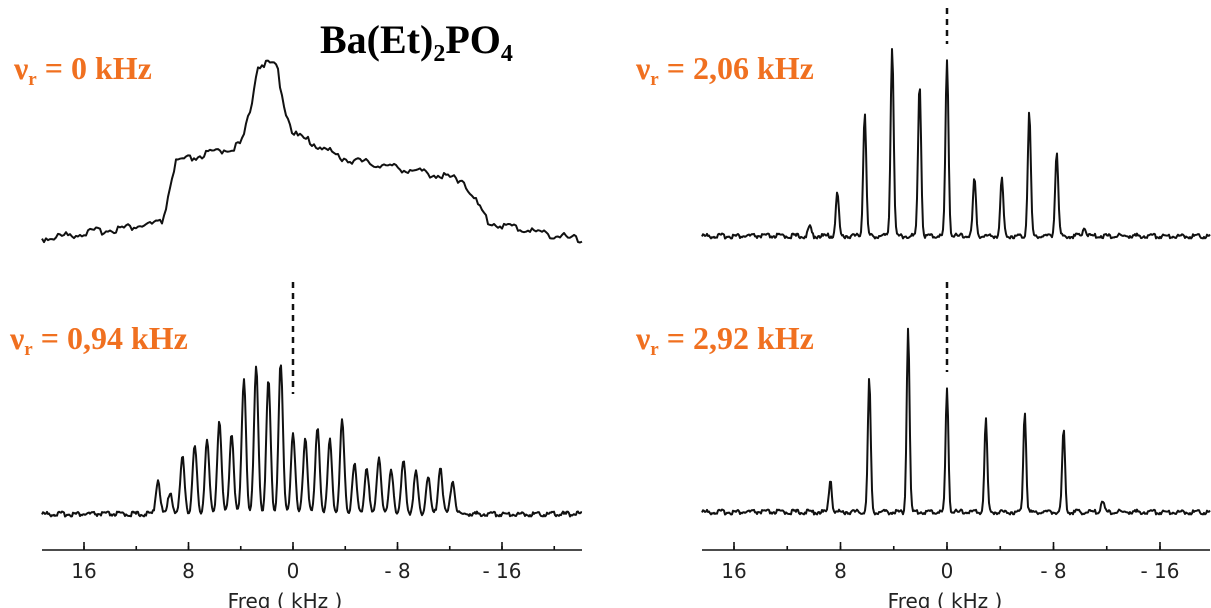 This screenshot has width=1211, height=608. I want to click on label-spin-rate-0-94: νr = 0,94 kHz, so click(99, 340).